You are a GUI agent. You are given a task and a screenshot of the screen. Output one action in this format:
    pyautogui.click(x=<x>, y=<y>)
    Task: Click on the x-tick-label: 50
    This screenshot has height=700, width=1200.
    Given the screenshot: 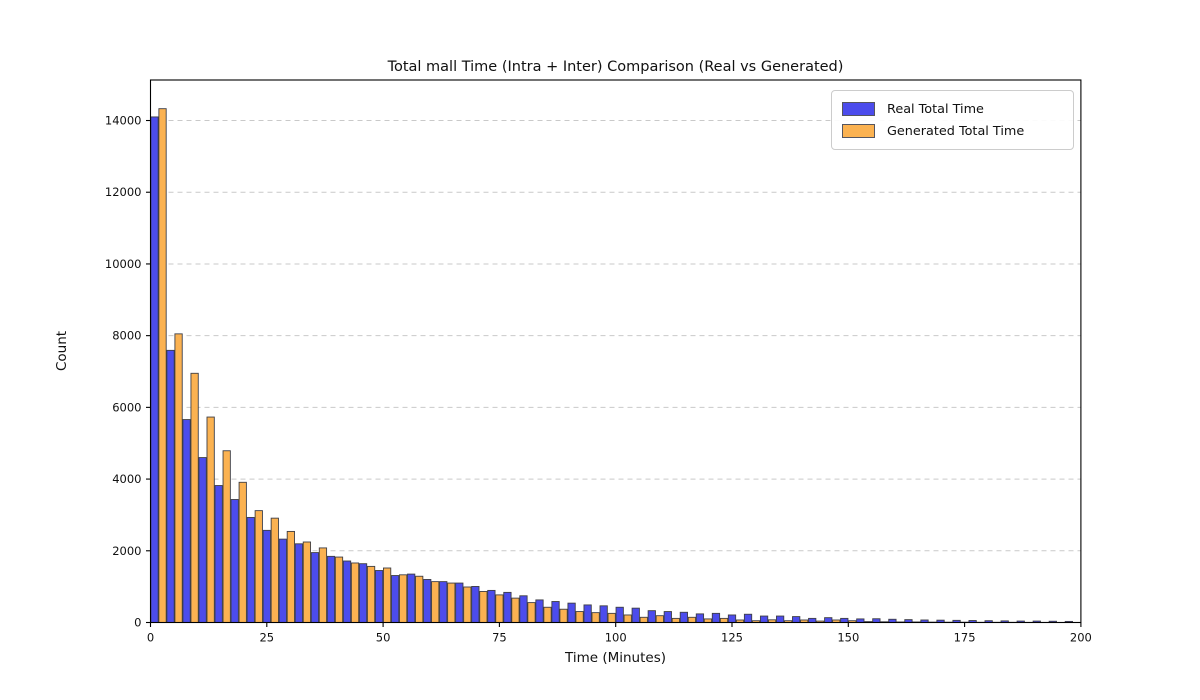 What is the action you would take?
    pyautogui.click(x=383, y=638)
    